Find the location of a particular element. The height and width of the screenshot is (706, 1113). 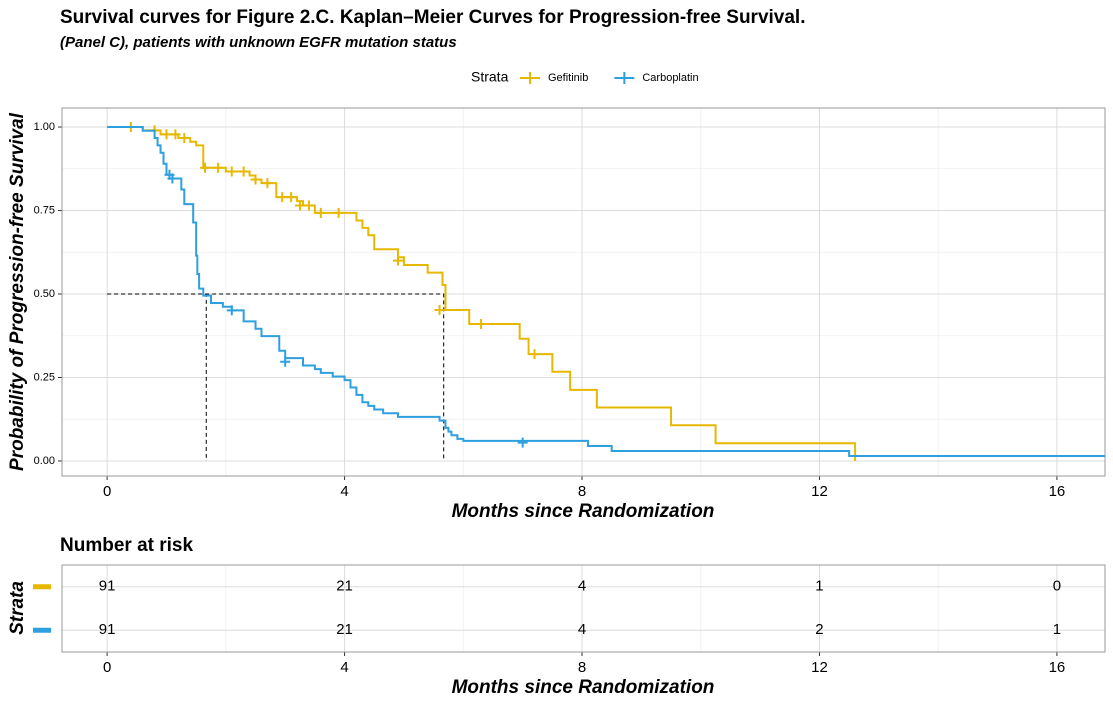

risk-table-y-label: Strata is located at coordinates (17, 608).